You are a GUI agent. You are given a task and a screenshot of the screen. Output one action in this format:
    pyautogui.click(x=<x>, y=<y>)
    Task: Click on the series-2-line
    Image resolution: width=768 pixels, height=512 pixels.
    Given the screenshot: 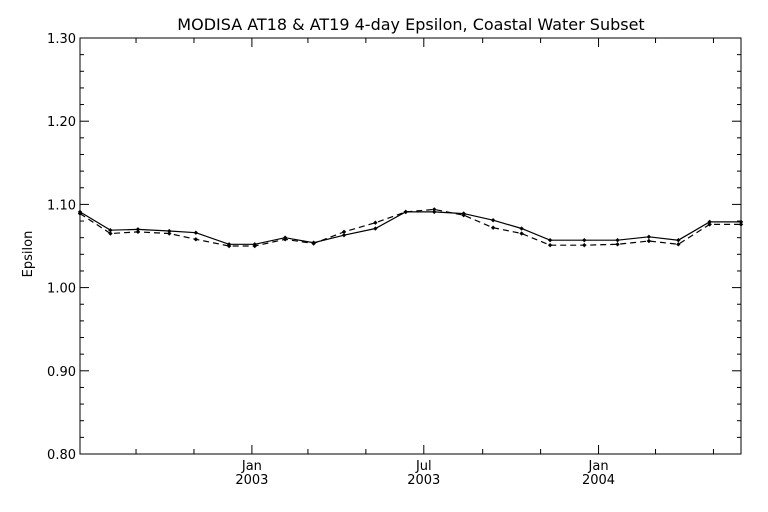 What is the action you would take?
    pyautogui.click(x=410, y=227)
    